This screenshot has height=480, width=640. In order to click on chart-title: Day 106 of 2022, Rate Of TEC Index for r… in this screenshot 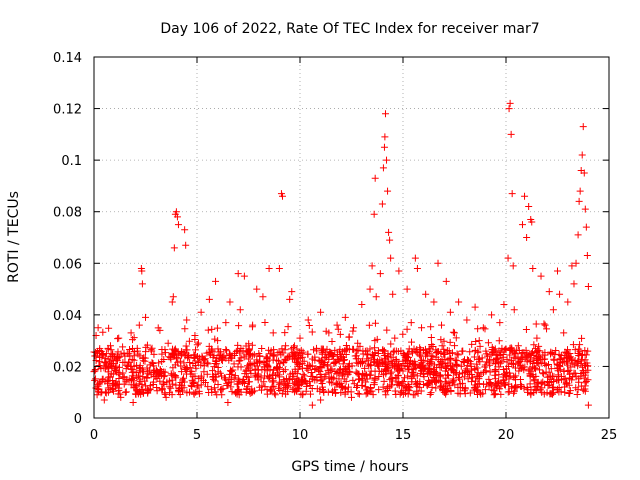, I will do `click(349, 29)`.